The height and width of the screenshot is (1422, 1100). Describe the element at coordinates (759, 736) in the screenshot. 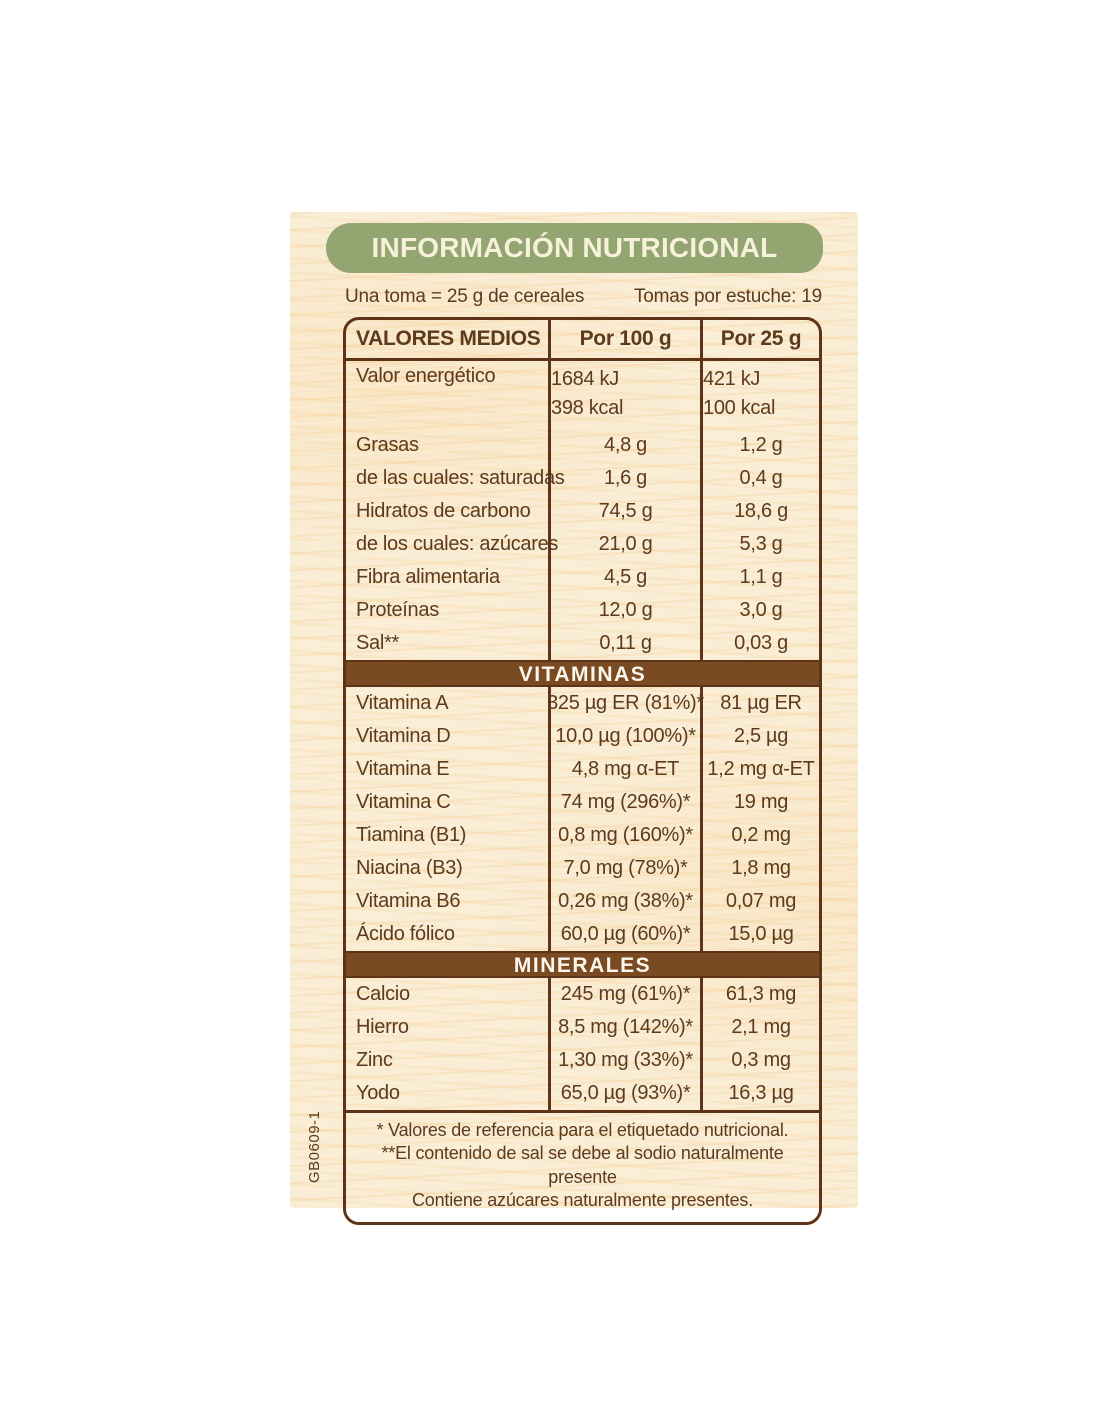

I see `row-value-25g: 2,5 µg` at that location.